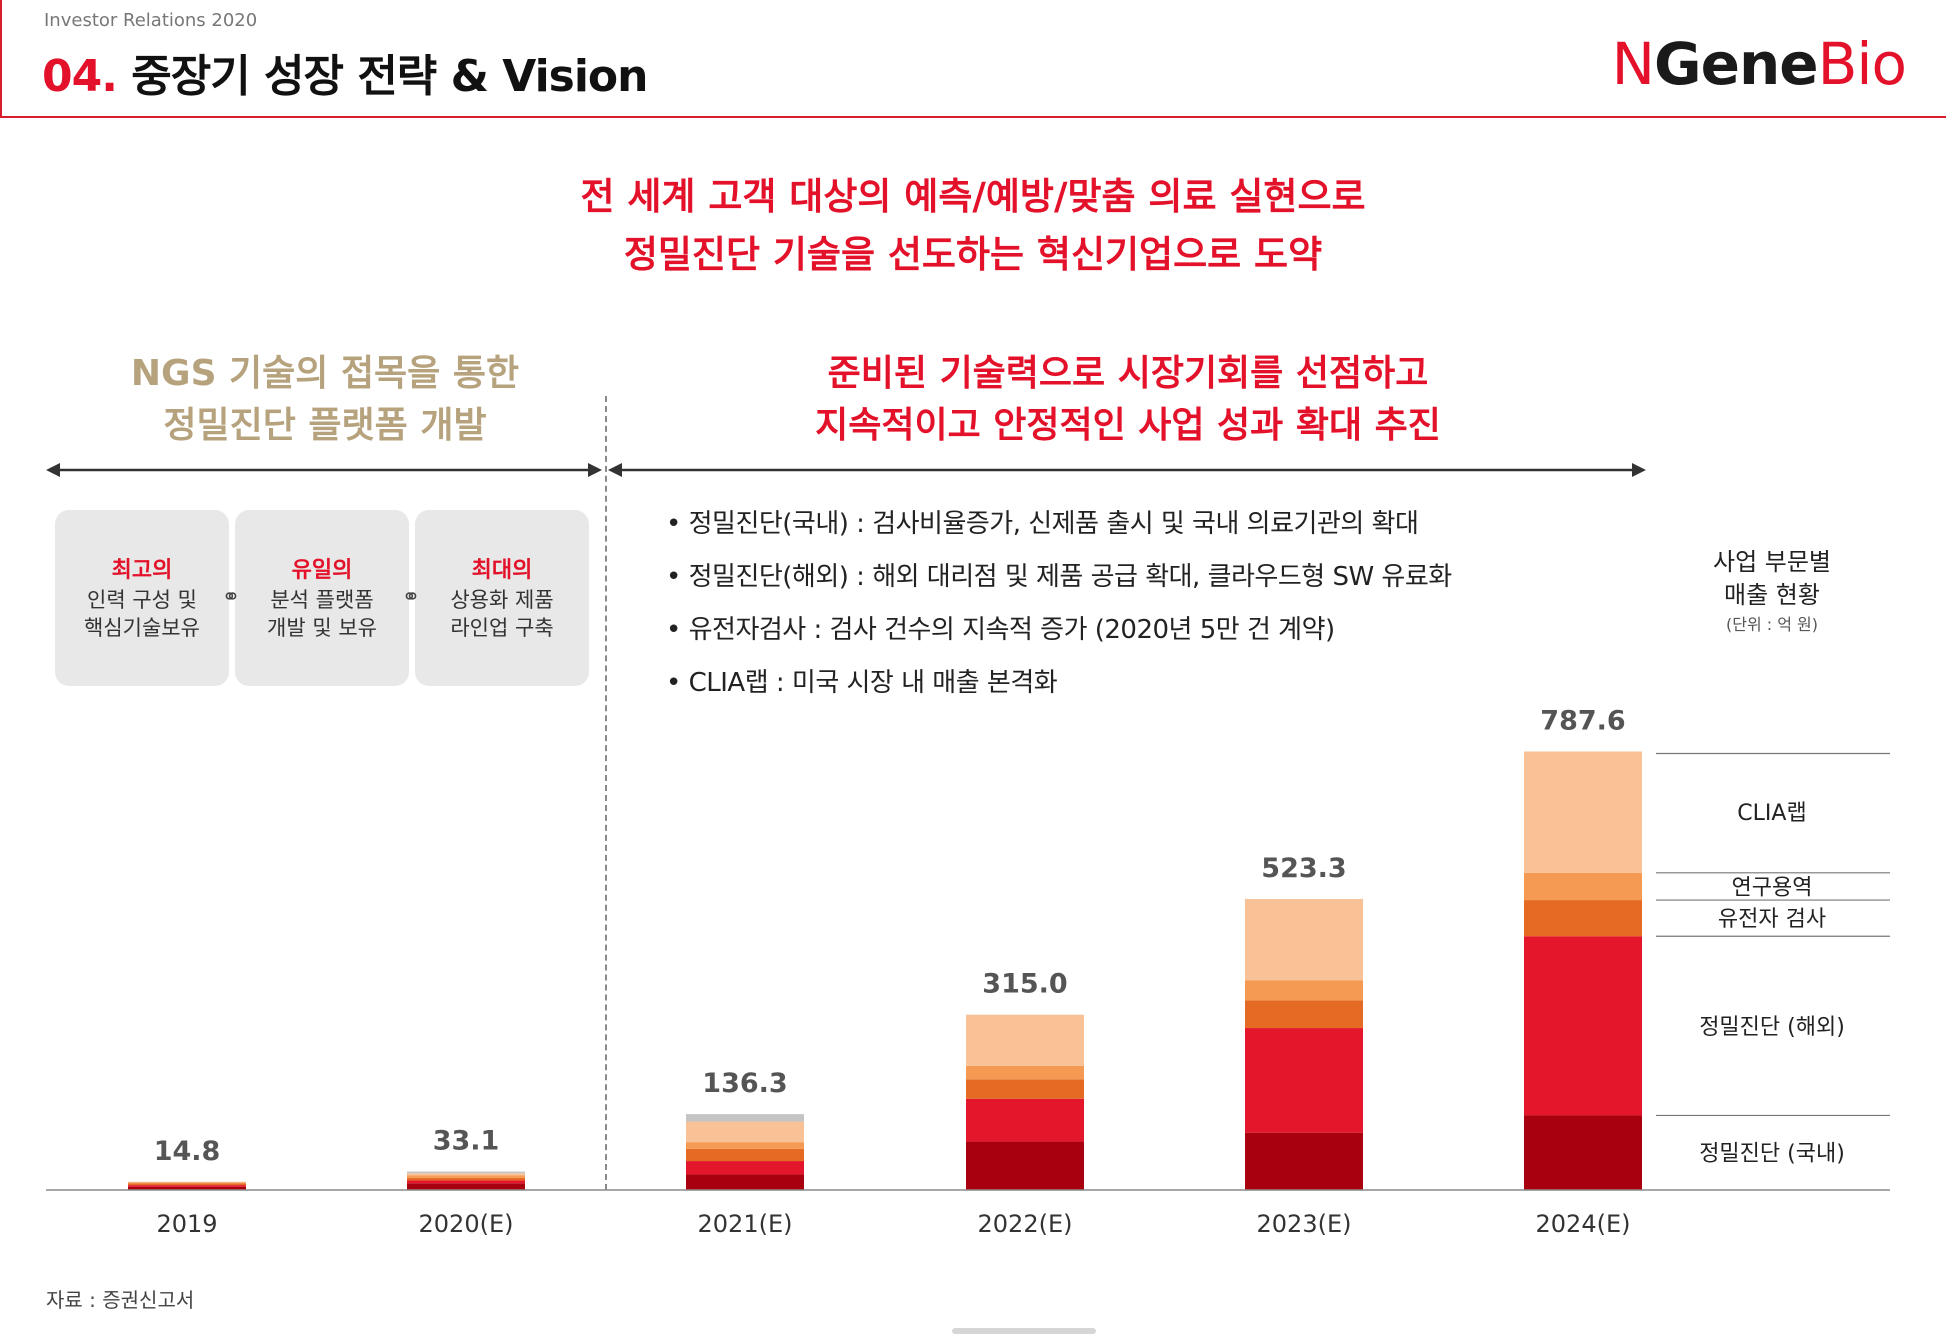 The image size is (1946, 1334). Describe the element at coordinates (1772, 887) in the screenshot. I see `legend-item-research-service: 연구용역` at that location.